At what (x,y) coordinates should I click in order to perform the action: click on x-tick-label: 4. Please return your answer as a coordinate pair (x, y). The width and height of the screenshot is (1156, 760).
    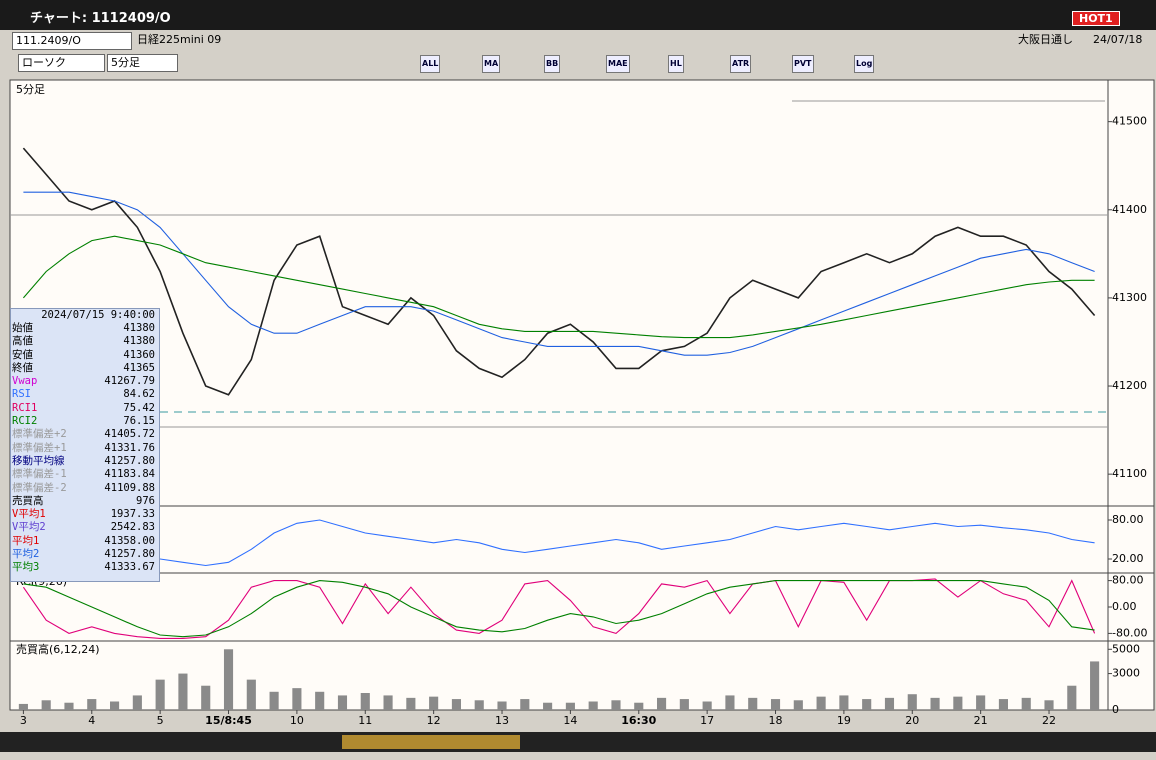
    Looking at the image, I should click on (91, 720).